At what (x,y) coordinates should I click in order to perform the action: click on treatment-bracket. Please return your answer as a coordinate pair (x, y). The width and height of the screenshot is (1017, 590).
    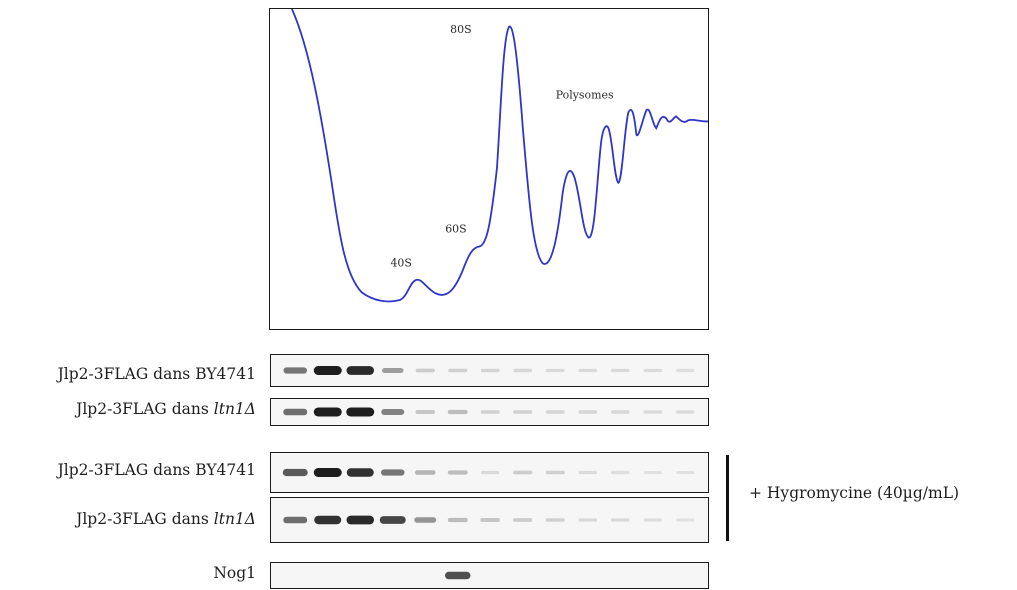
    Looking at the image, I should click on (727, 498).